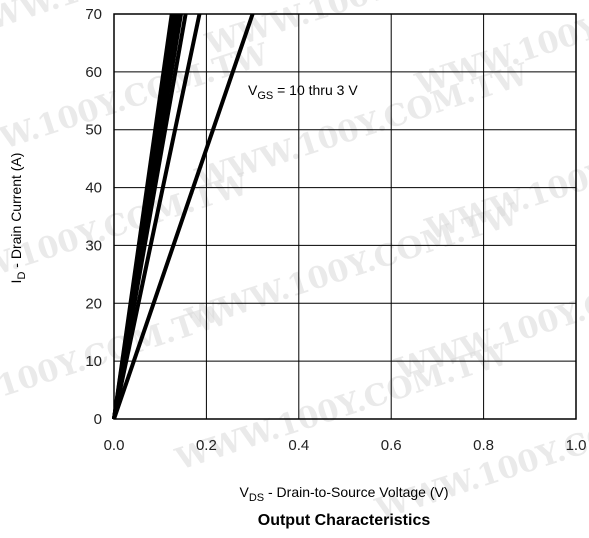  I want to click on x-tick-label: 0.6, so click(391, 445).